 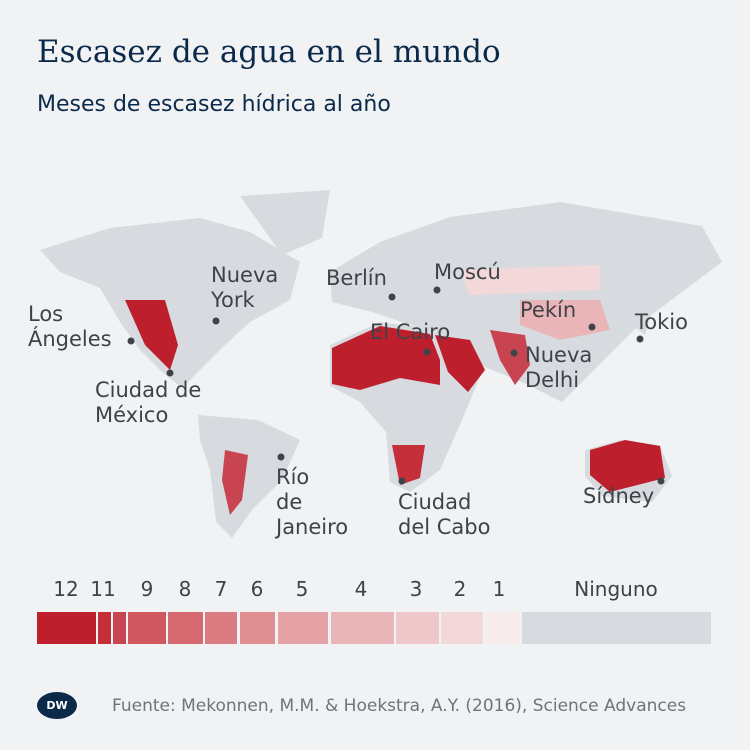 I want to click on legend-label: 7, so click(x=221, y=589).